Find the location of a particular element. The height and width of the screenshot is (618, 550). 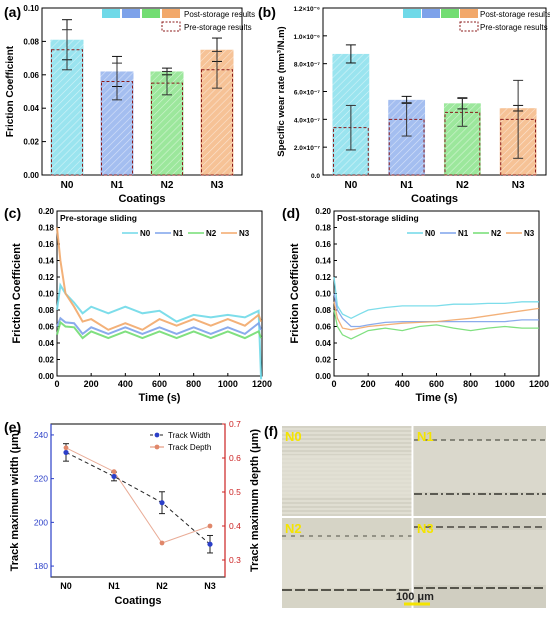

point-track-depth-N2 is located at coordinates (162, 543).